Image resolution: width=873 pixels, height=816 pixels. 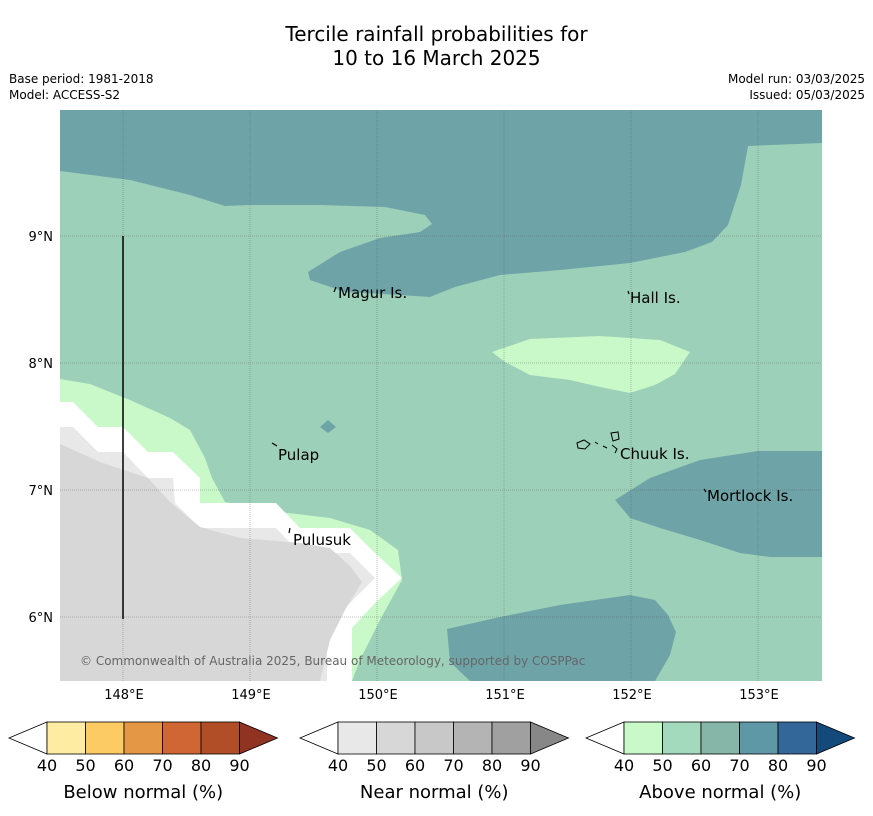 I want to click on lon-label-151e: 151°E, so click(x=505, y=695).